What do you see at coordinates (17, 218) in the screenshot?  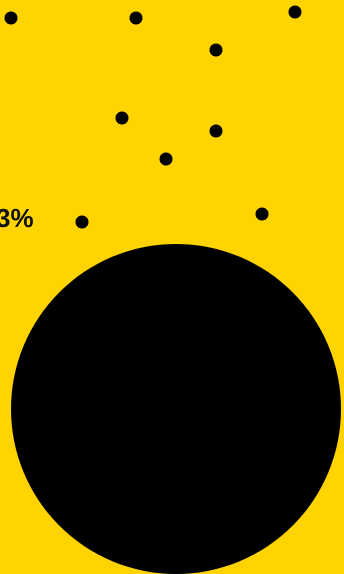 I see `percent-label: 3%` at bounding box center [17, 218].